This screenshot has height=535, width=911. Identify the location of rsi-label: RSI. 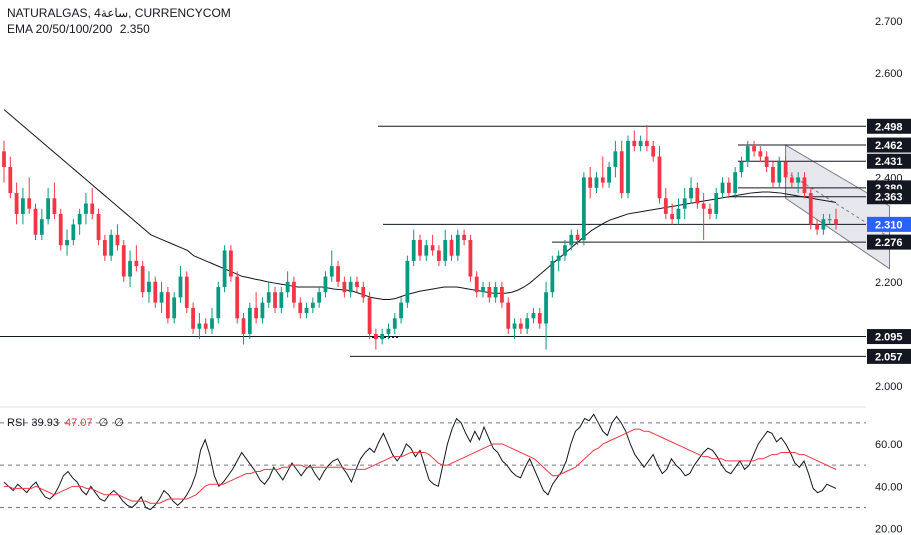
(16, 423).